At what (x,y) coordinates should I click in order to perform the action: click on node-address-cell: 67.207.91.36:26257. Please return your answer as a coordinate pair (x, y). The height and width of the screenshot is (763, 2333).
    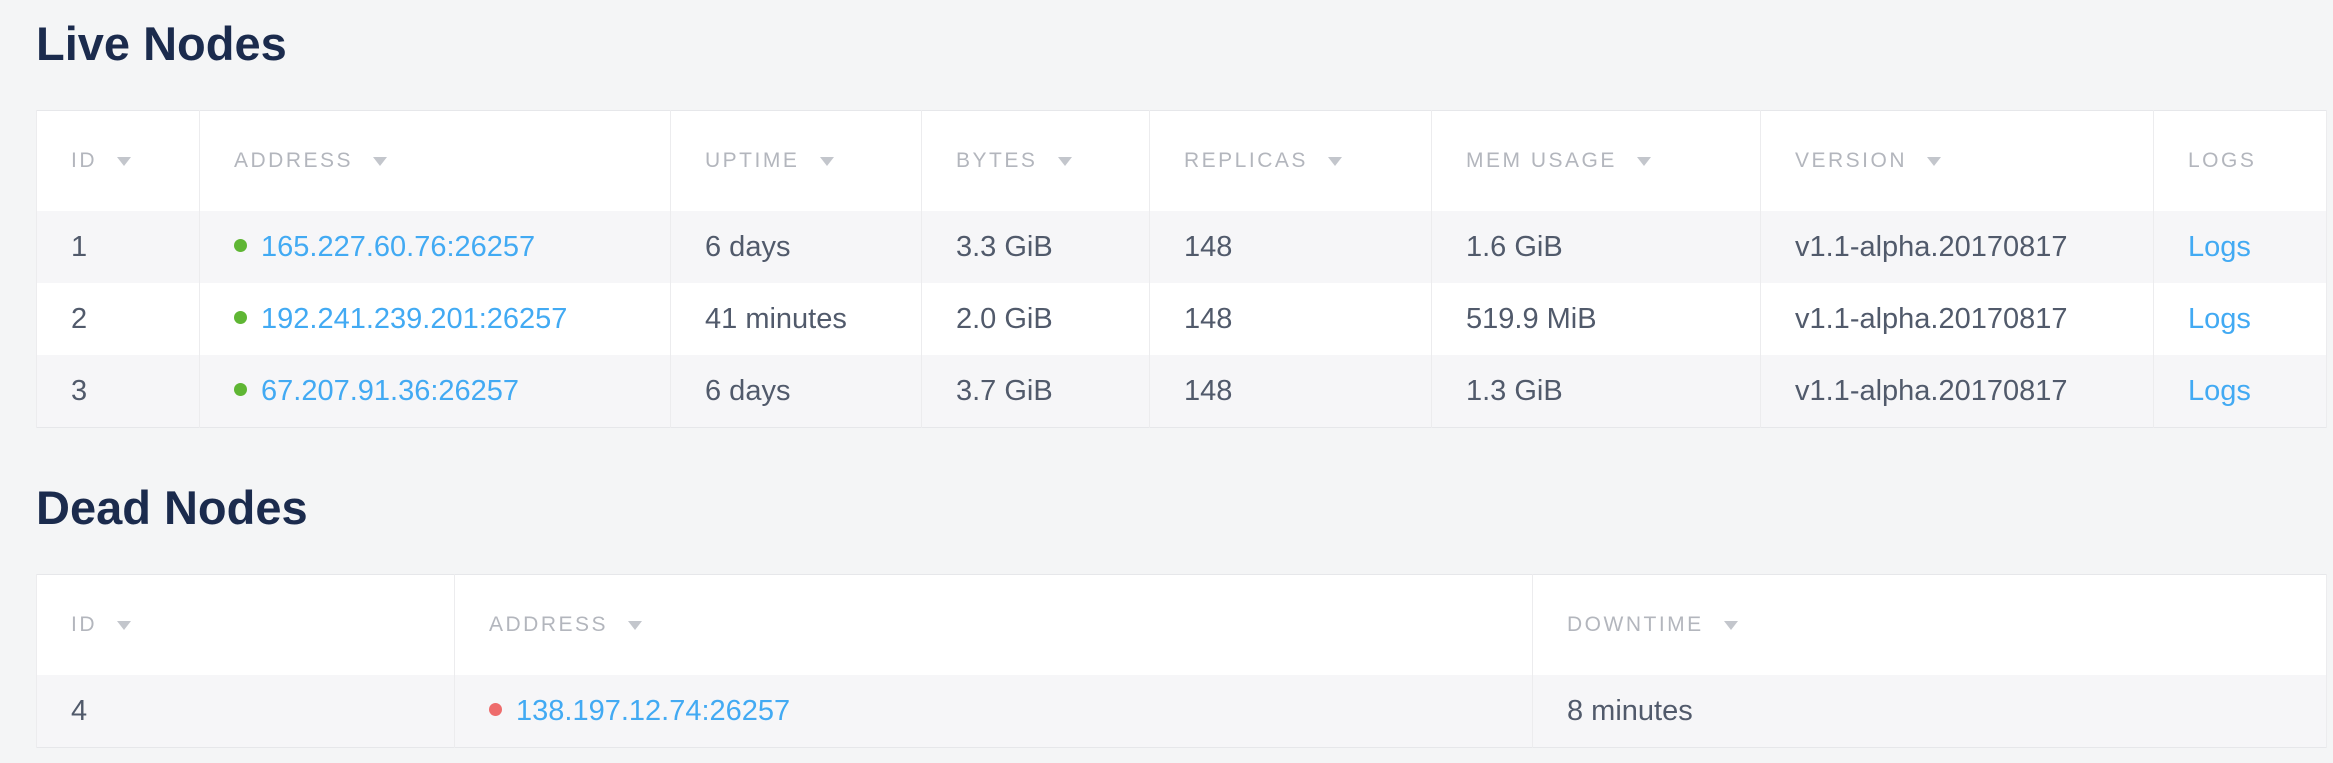
    Looking at the image, I should click on (435, 391).